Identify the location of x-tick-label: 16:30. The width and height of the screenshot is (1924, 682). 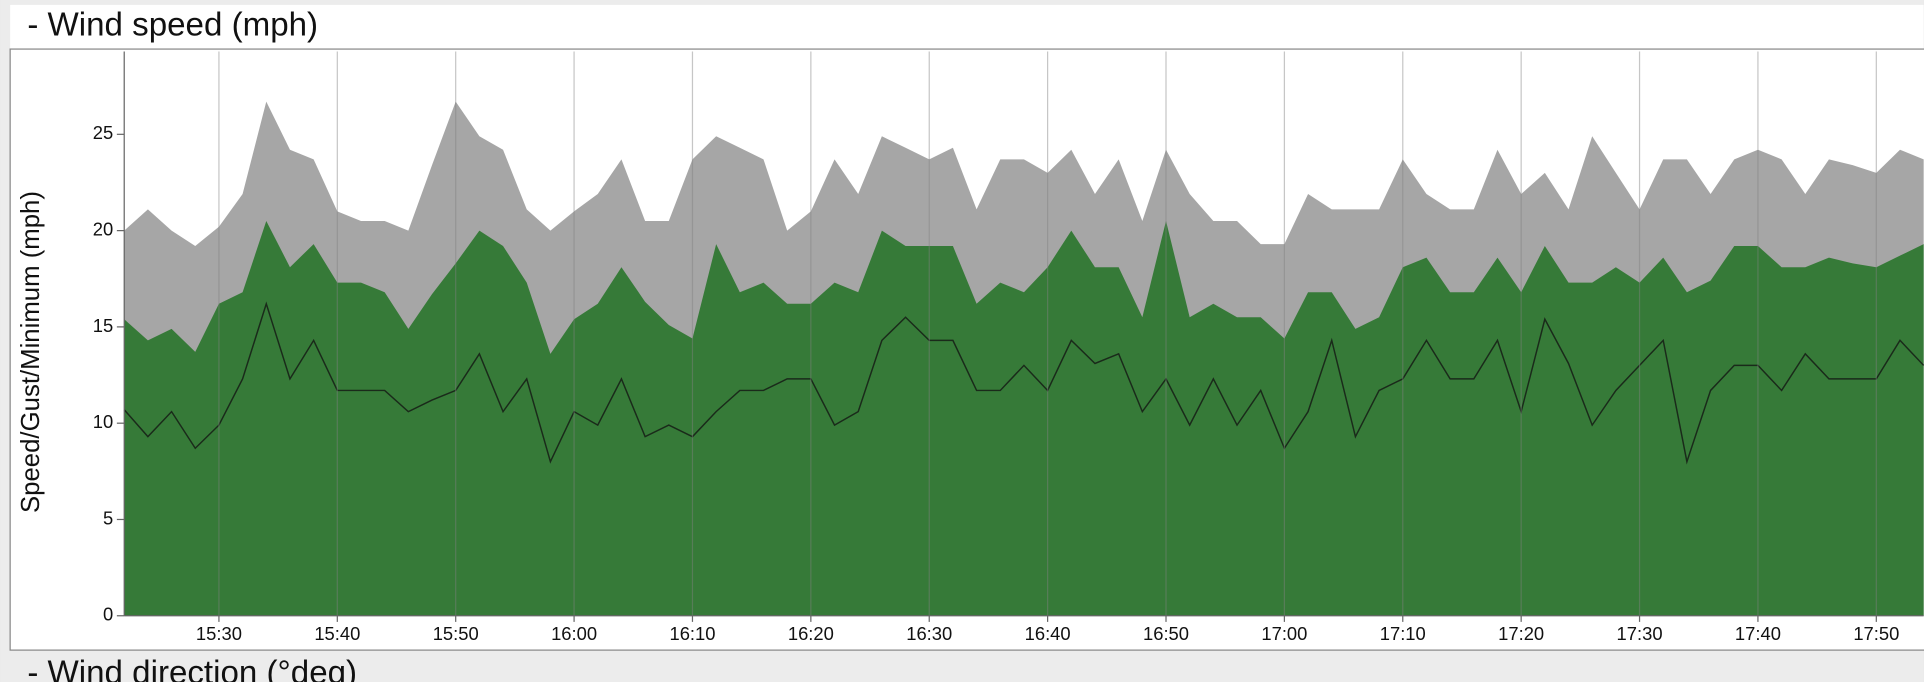
(929, 633).